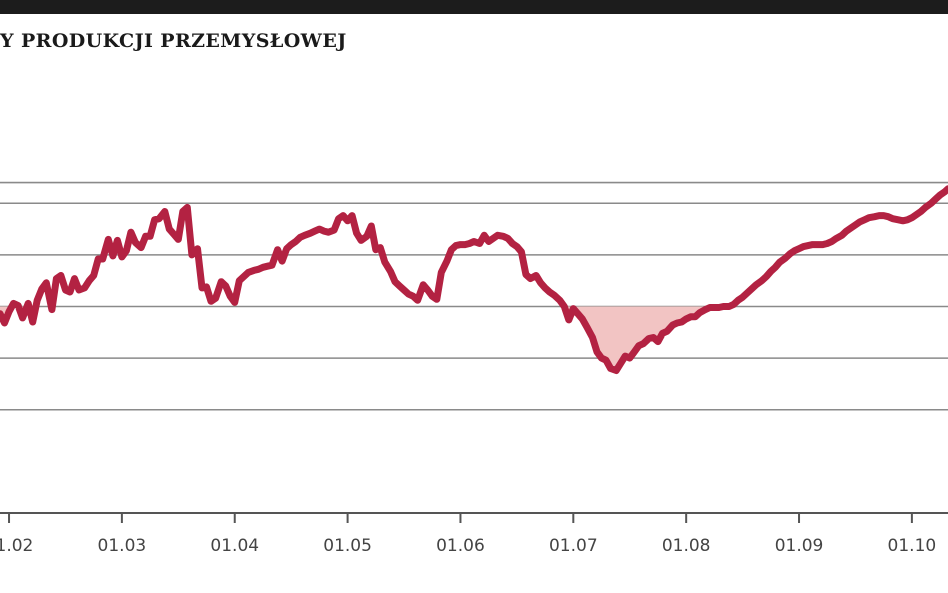 This screenshot has height=593, width=948. Describe the element at coordinates (234, 546) in the screenshot. I see `x-tick-label: 01.04` at that location.